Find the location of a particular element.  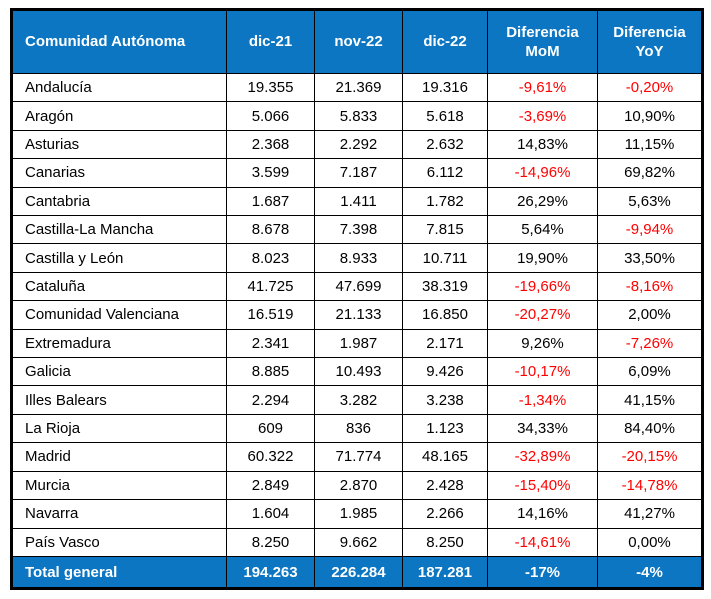

value-cell: 8.885 is located at coordinates (270, 372).